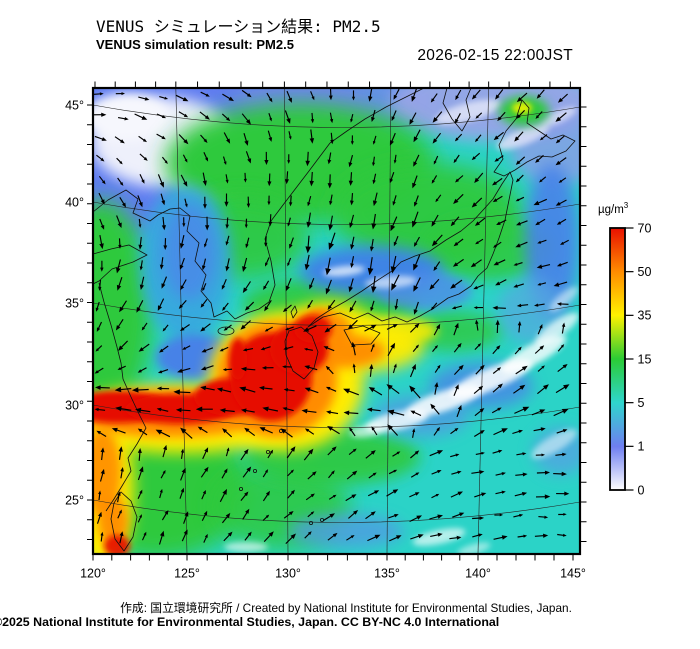  What do you see at coordinates (626, 205) in the screenshot?
I see `colorbar-unit-exponent: 3` at bounding box center [626, 205].